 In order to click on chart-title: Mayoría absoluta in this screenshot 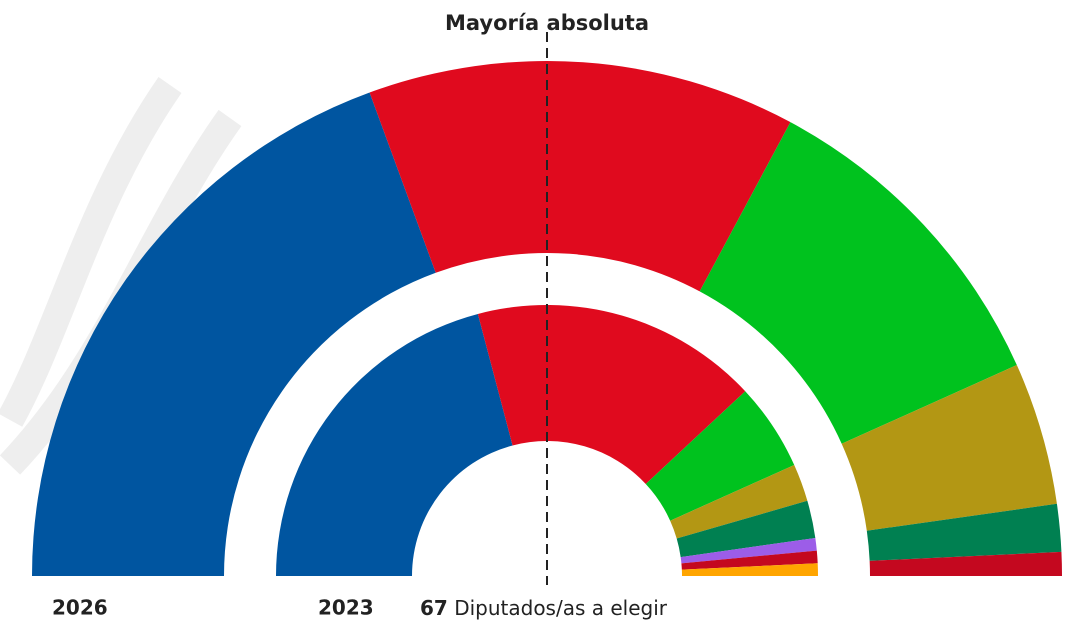, I will do `click(547, 23)`.